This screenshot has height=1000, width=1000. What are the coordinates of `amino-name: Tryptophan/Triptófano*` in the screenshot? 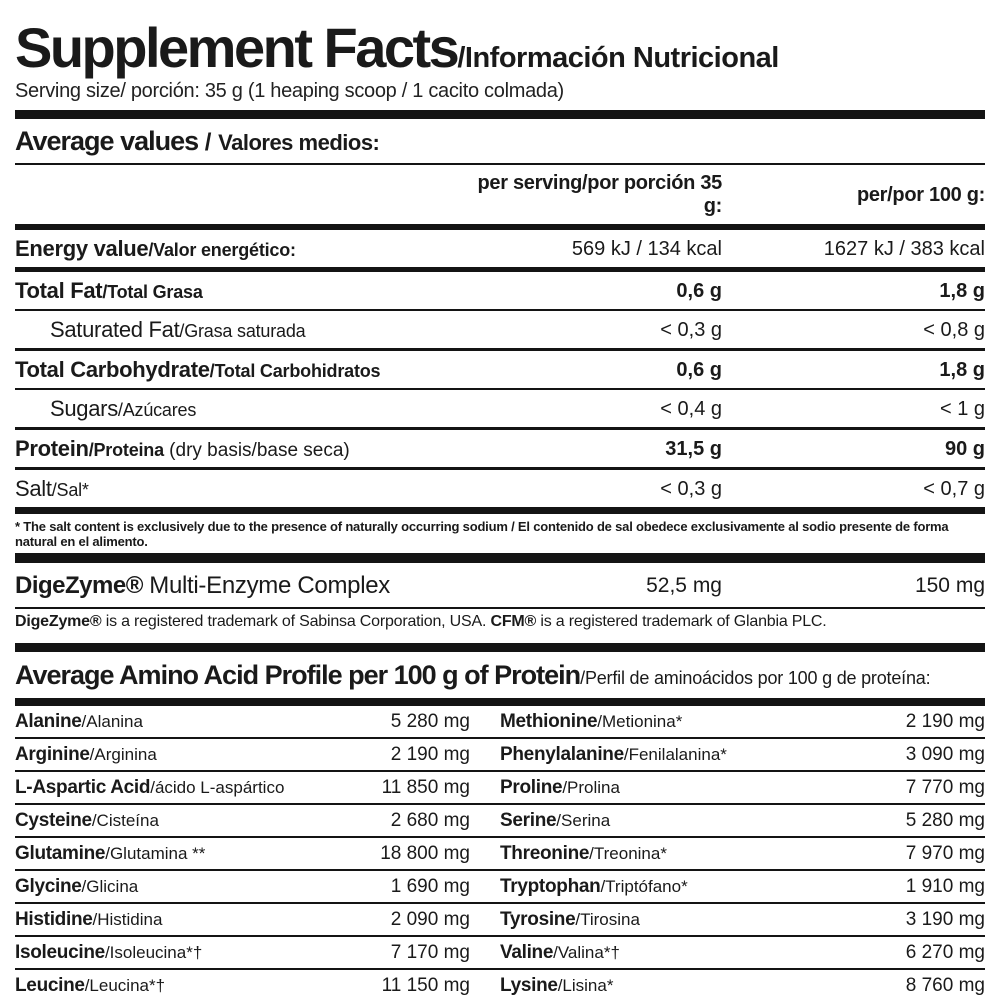 It's located at (703, 887).